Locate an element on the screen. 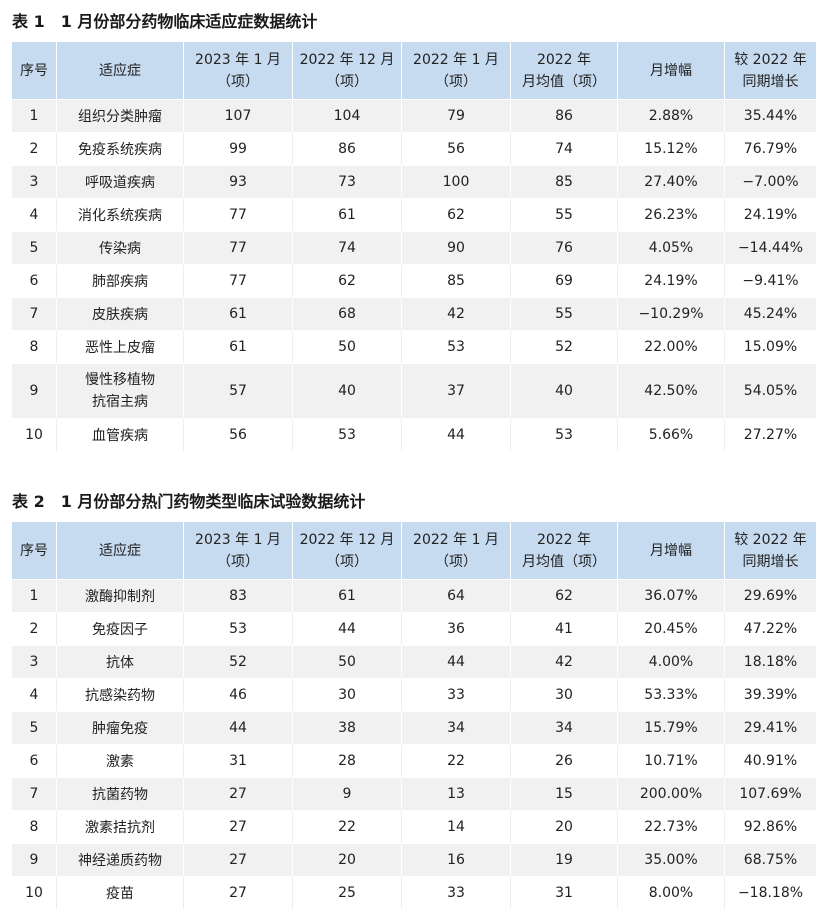  table-cell: 64 is located at coordinates (456, 595).